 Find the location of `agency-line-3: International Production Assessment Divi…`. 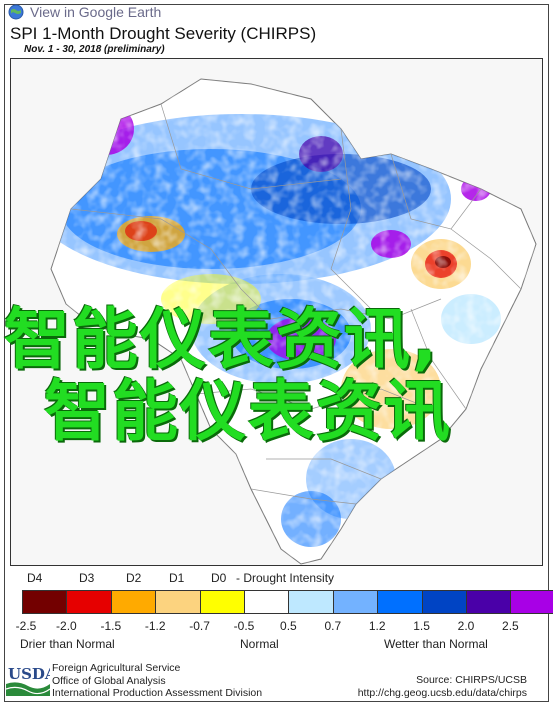

agency-line-3: International Production Assessment Divi… is located at coordinates (157, 693).